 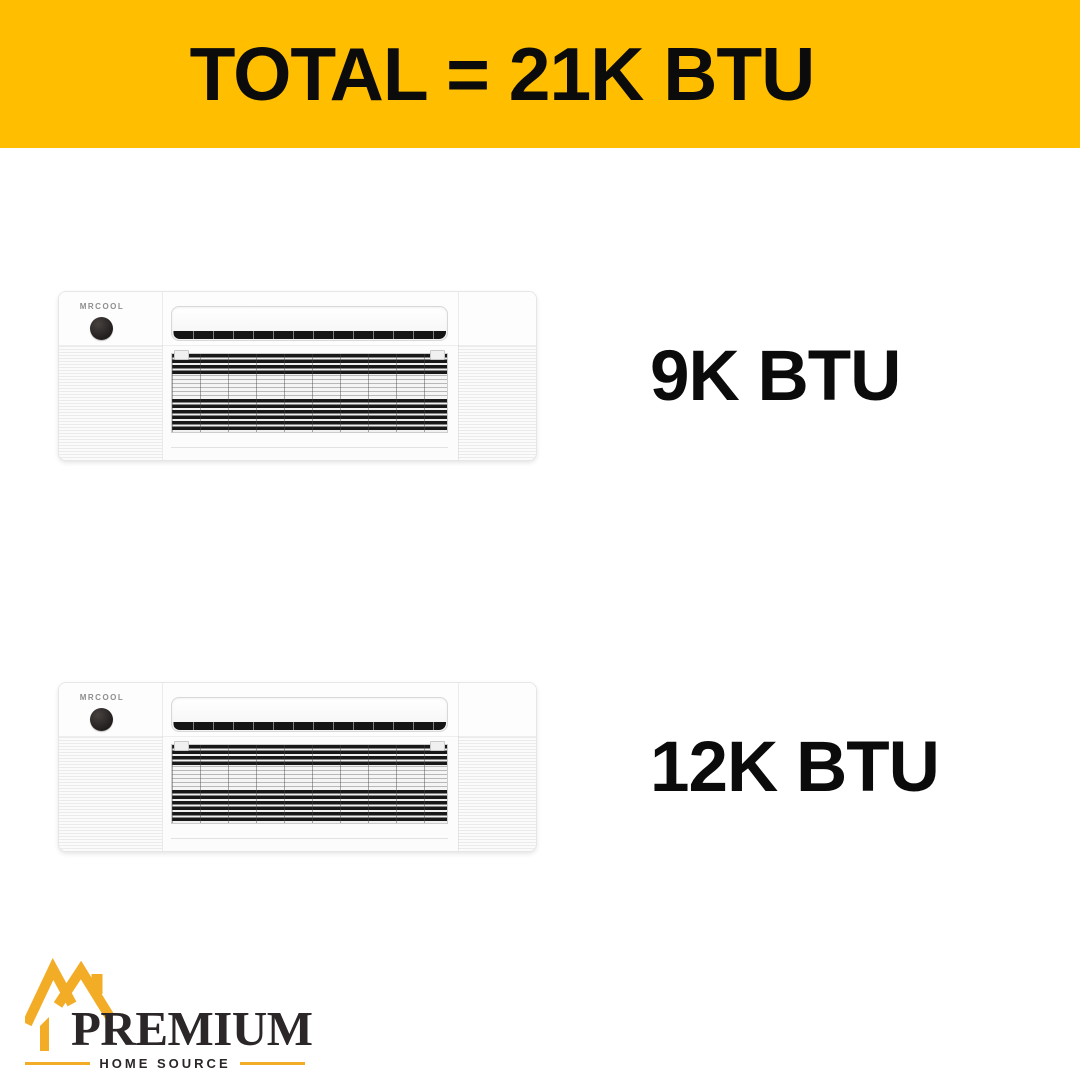 I want to click on logo-wordmark: PREMIUM, so click(x=192, y=1028).